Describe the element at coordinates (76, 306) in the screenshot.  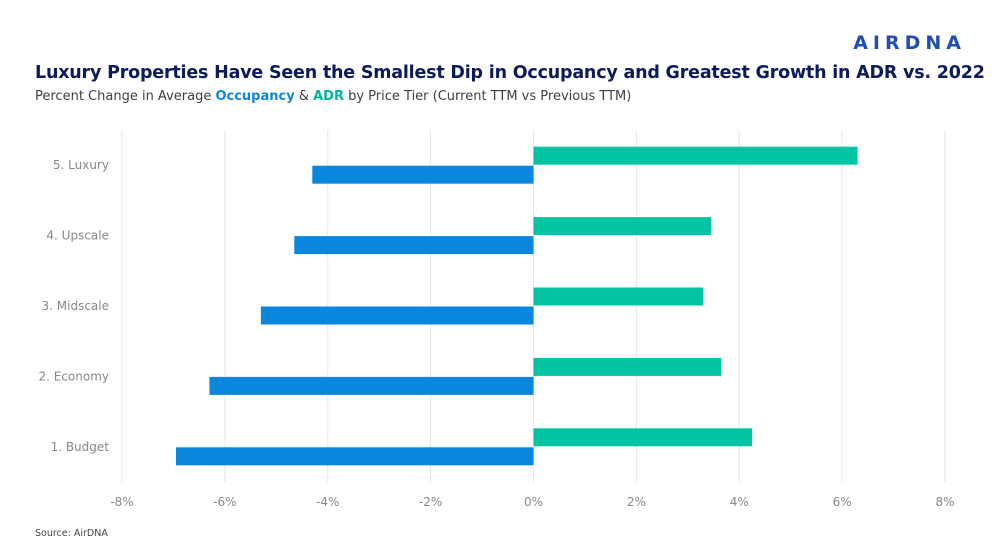
I see `category-label-2: 3. Midscale` at that location.